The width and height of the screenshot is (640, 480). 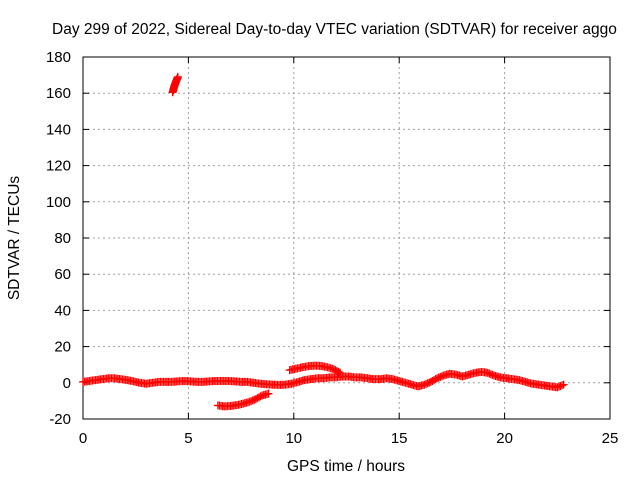 I want to click on y-tick-label: 60, so click(x=62, y=274).